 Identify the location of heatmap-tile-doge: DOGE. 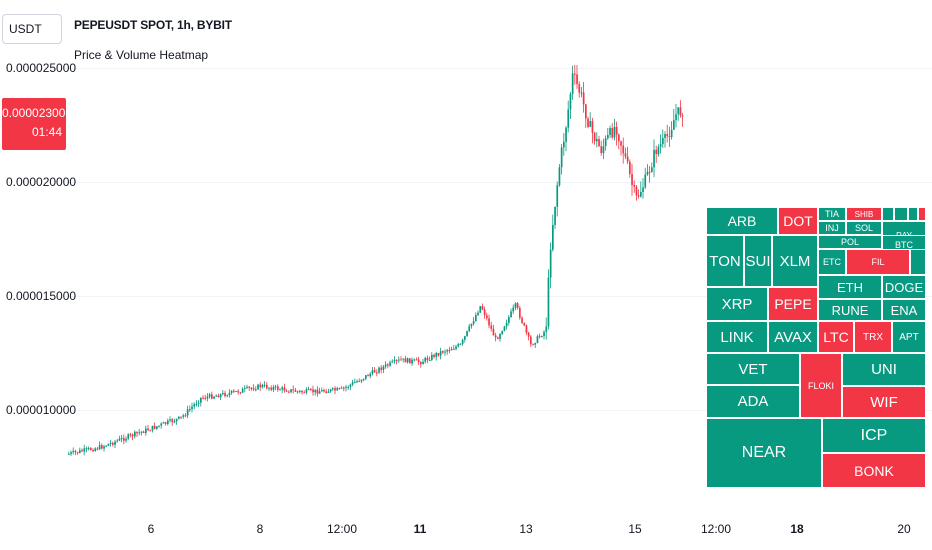
(904, 287).